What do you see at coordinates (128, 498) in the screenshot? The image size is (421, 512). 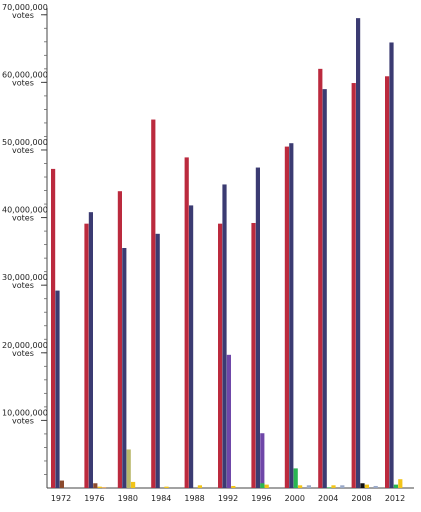 I see `x-tick-label: 1980` at bounding box center [128, 498].